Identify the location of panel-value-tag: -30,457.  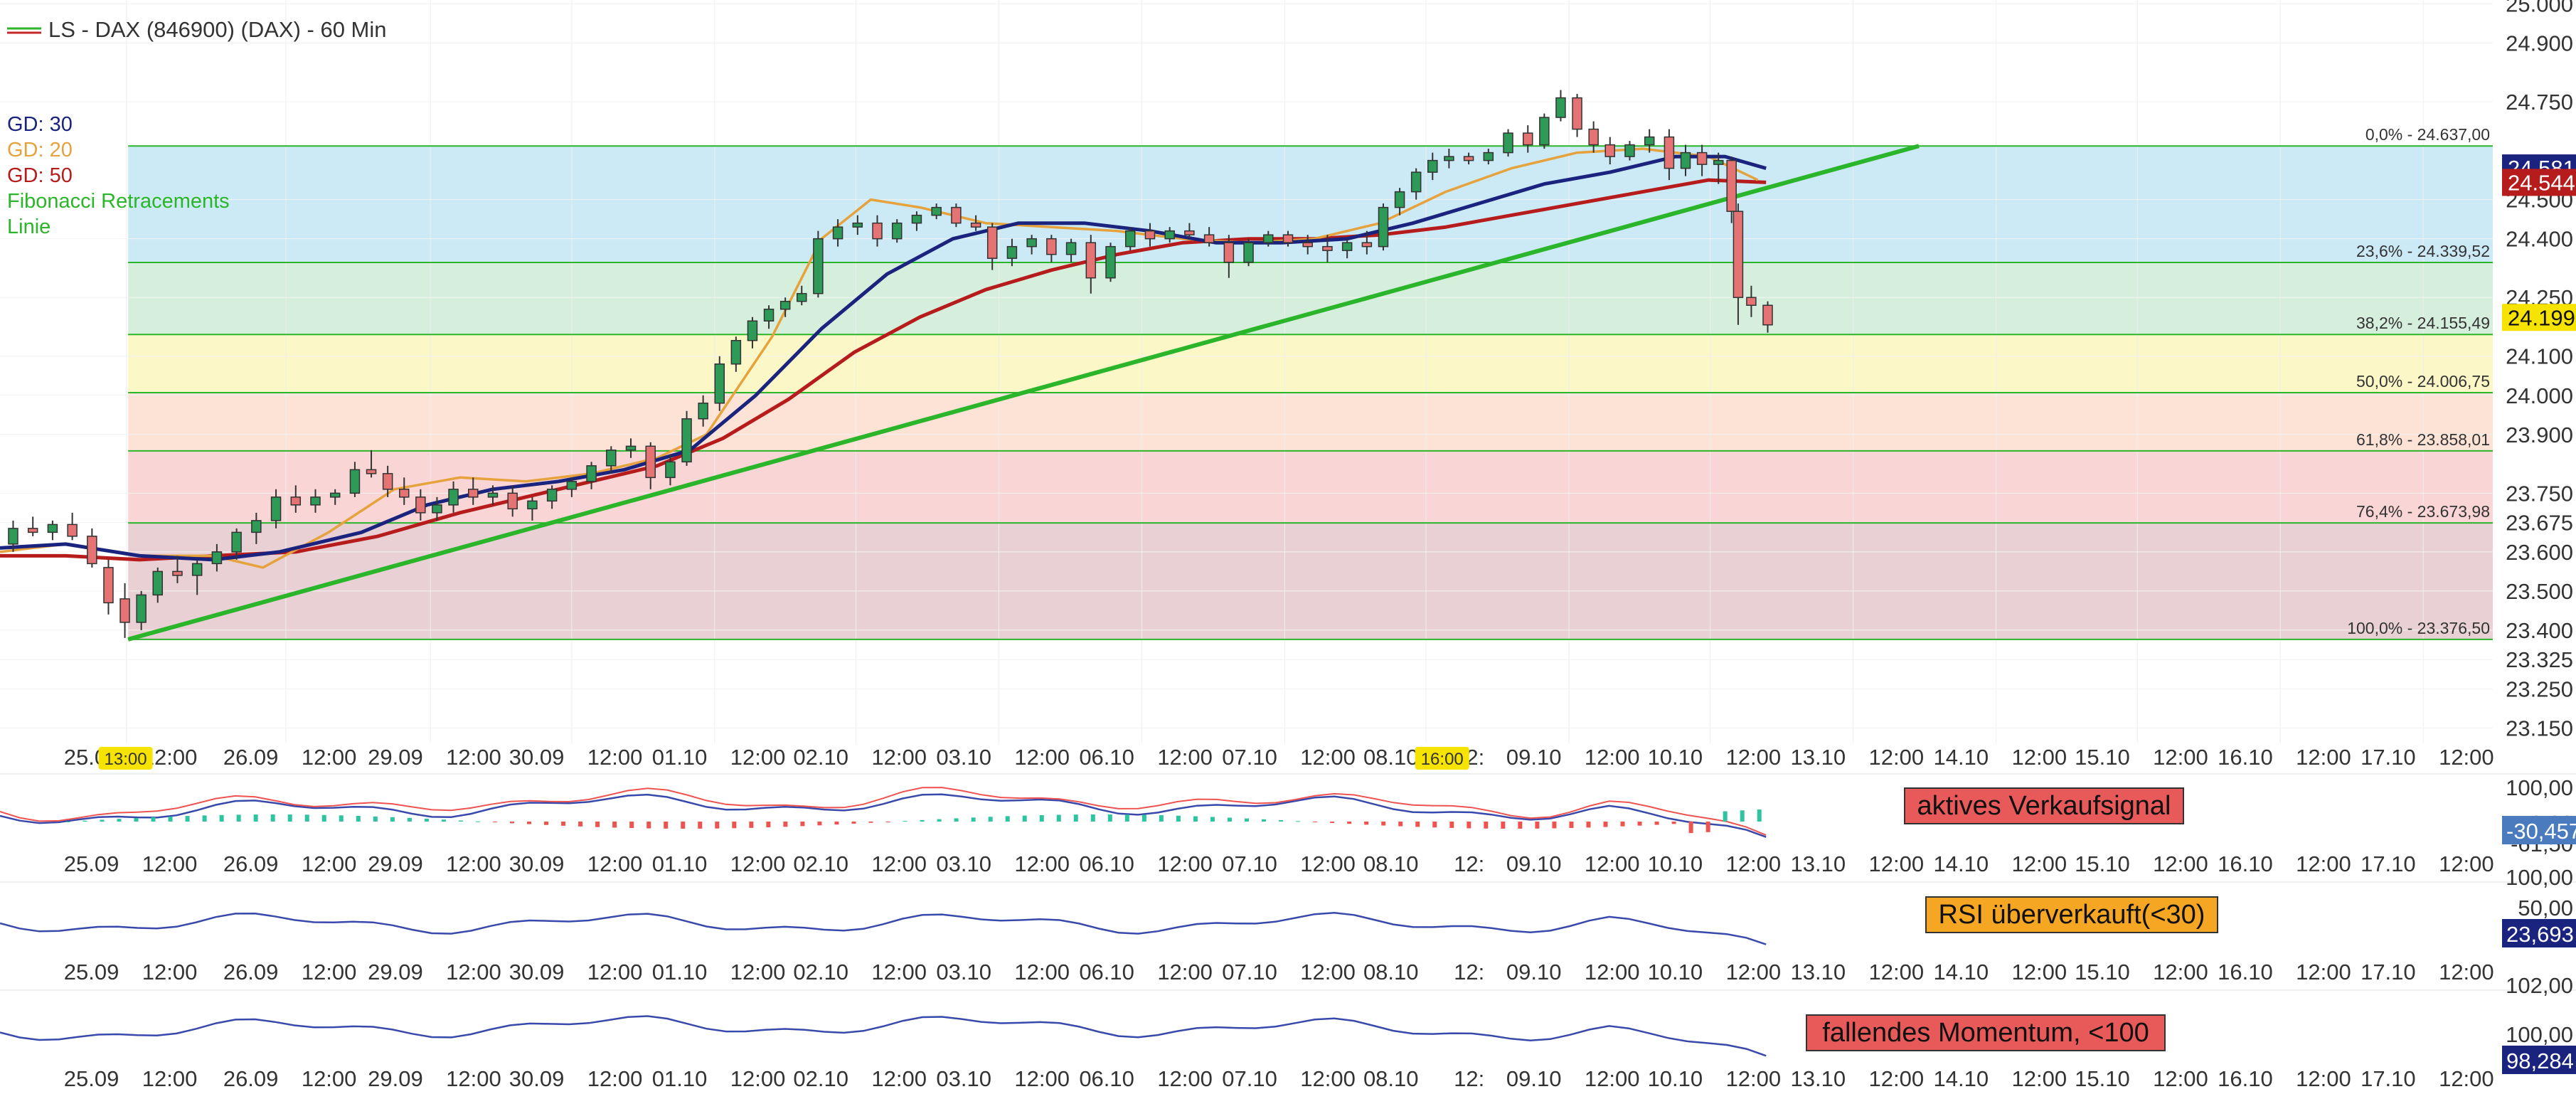
(2541, 831).